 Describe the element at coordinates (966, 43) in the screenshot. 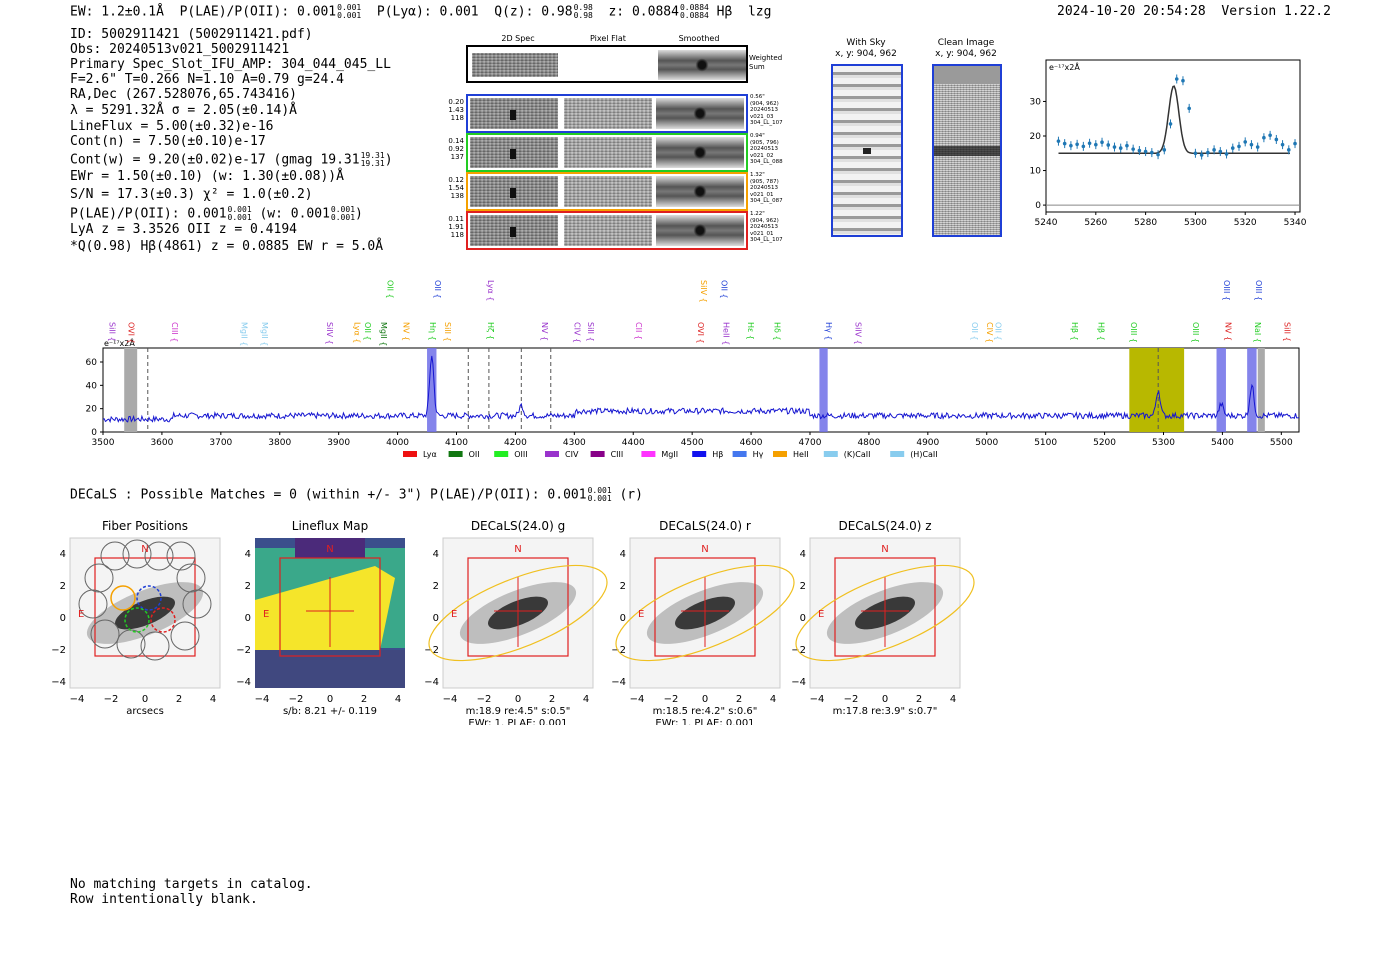

I see `clean-image-title: Clean Image` at that location.